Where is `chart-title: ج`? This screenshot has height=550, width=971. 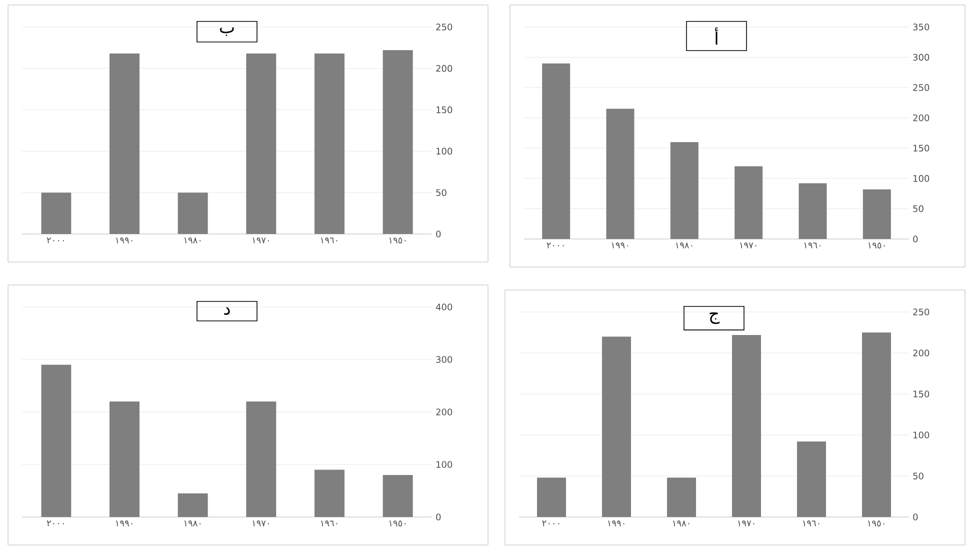
chart-title: ج is located at coordinates (715, 318).